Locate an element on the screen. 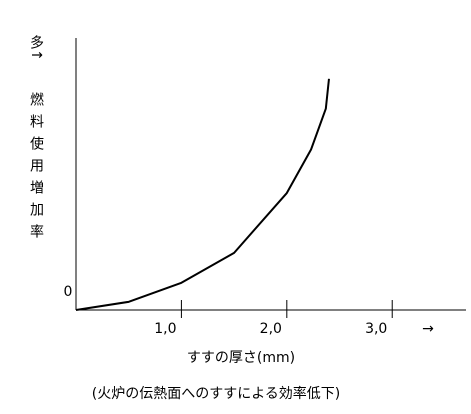 This screenshot has width=471, height=414. x-axis-label: すすの厚さ(mm) is located at coordinates (241, 358).